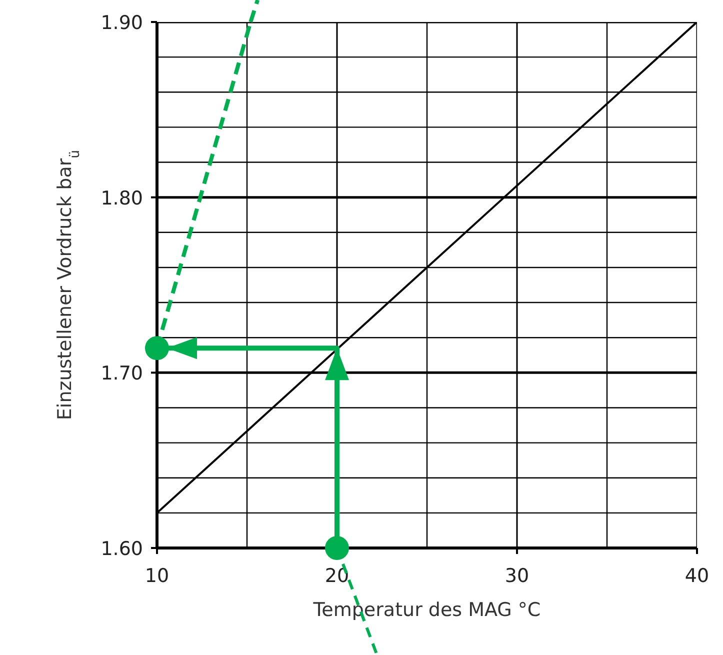 This screenshot has width=723, height=655. I want to click on y-tick-label: 1.70, so click(121, 373).